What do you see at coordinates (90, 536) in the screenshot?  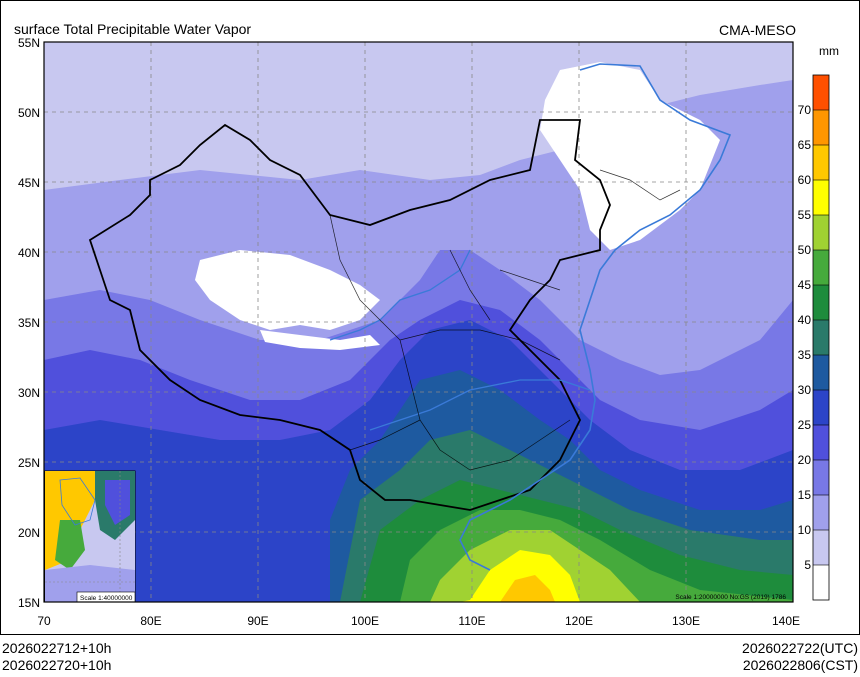 I see `inset-map: Scale 1:40000000` at bounding box center [90, 536].